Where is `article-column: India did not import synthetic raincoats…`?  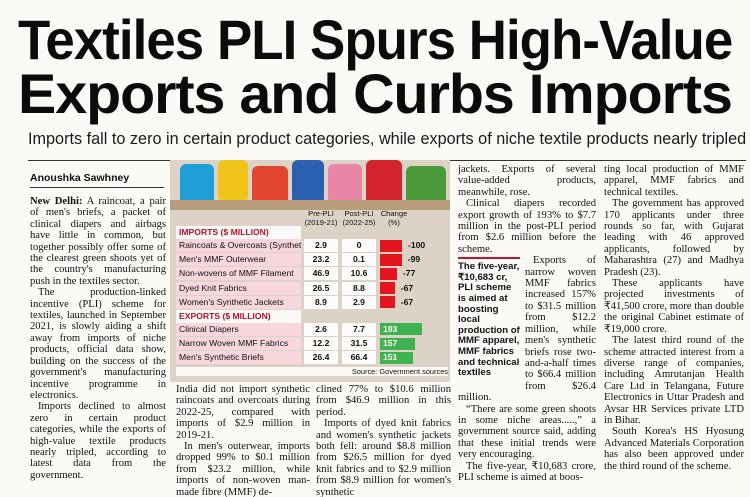 article-column: India did not import synthetic raincoats… is located at coordinates (243, 440).